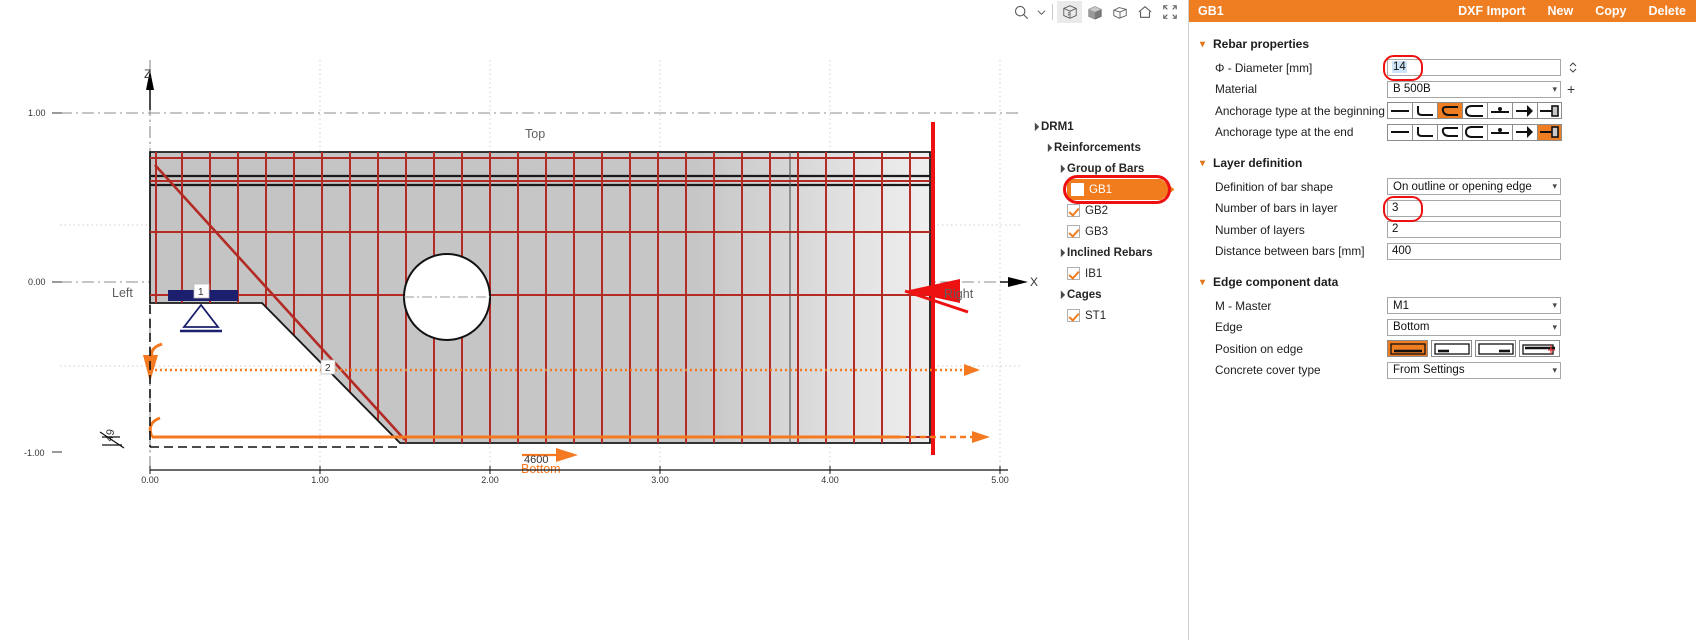  What do you see at coordinates (1442, 11) in the screenshot?
I see `panel-header: GB1 DXF Import New Copy Delete` at bounding box center [1442, 11].